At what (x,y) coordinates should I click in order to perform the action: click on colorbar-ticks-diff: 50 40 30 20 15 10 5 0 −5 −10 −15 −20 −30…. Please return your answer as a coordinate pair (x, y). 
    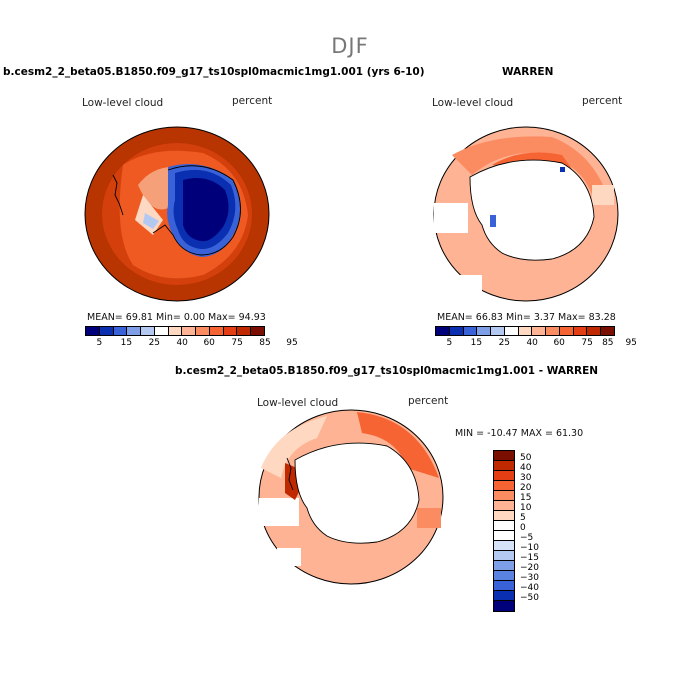
    Looking at the image, I should click on (540, 530).